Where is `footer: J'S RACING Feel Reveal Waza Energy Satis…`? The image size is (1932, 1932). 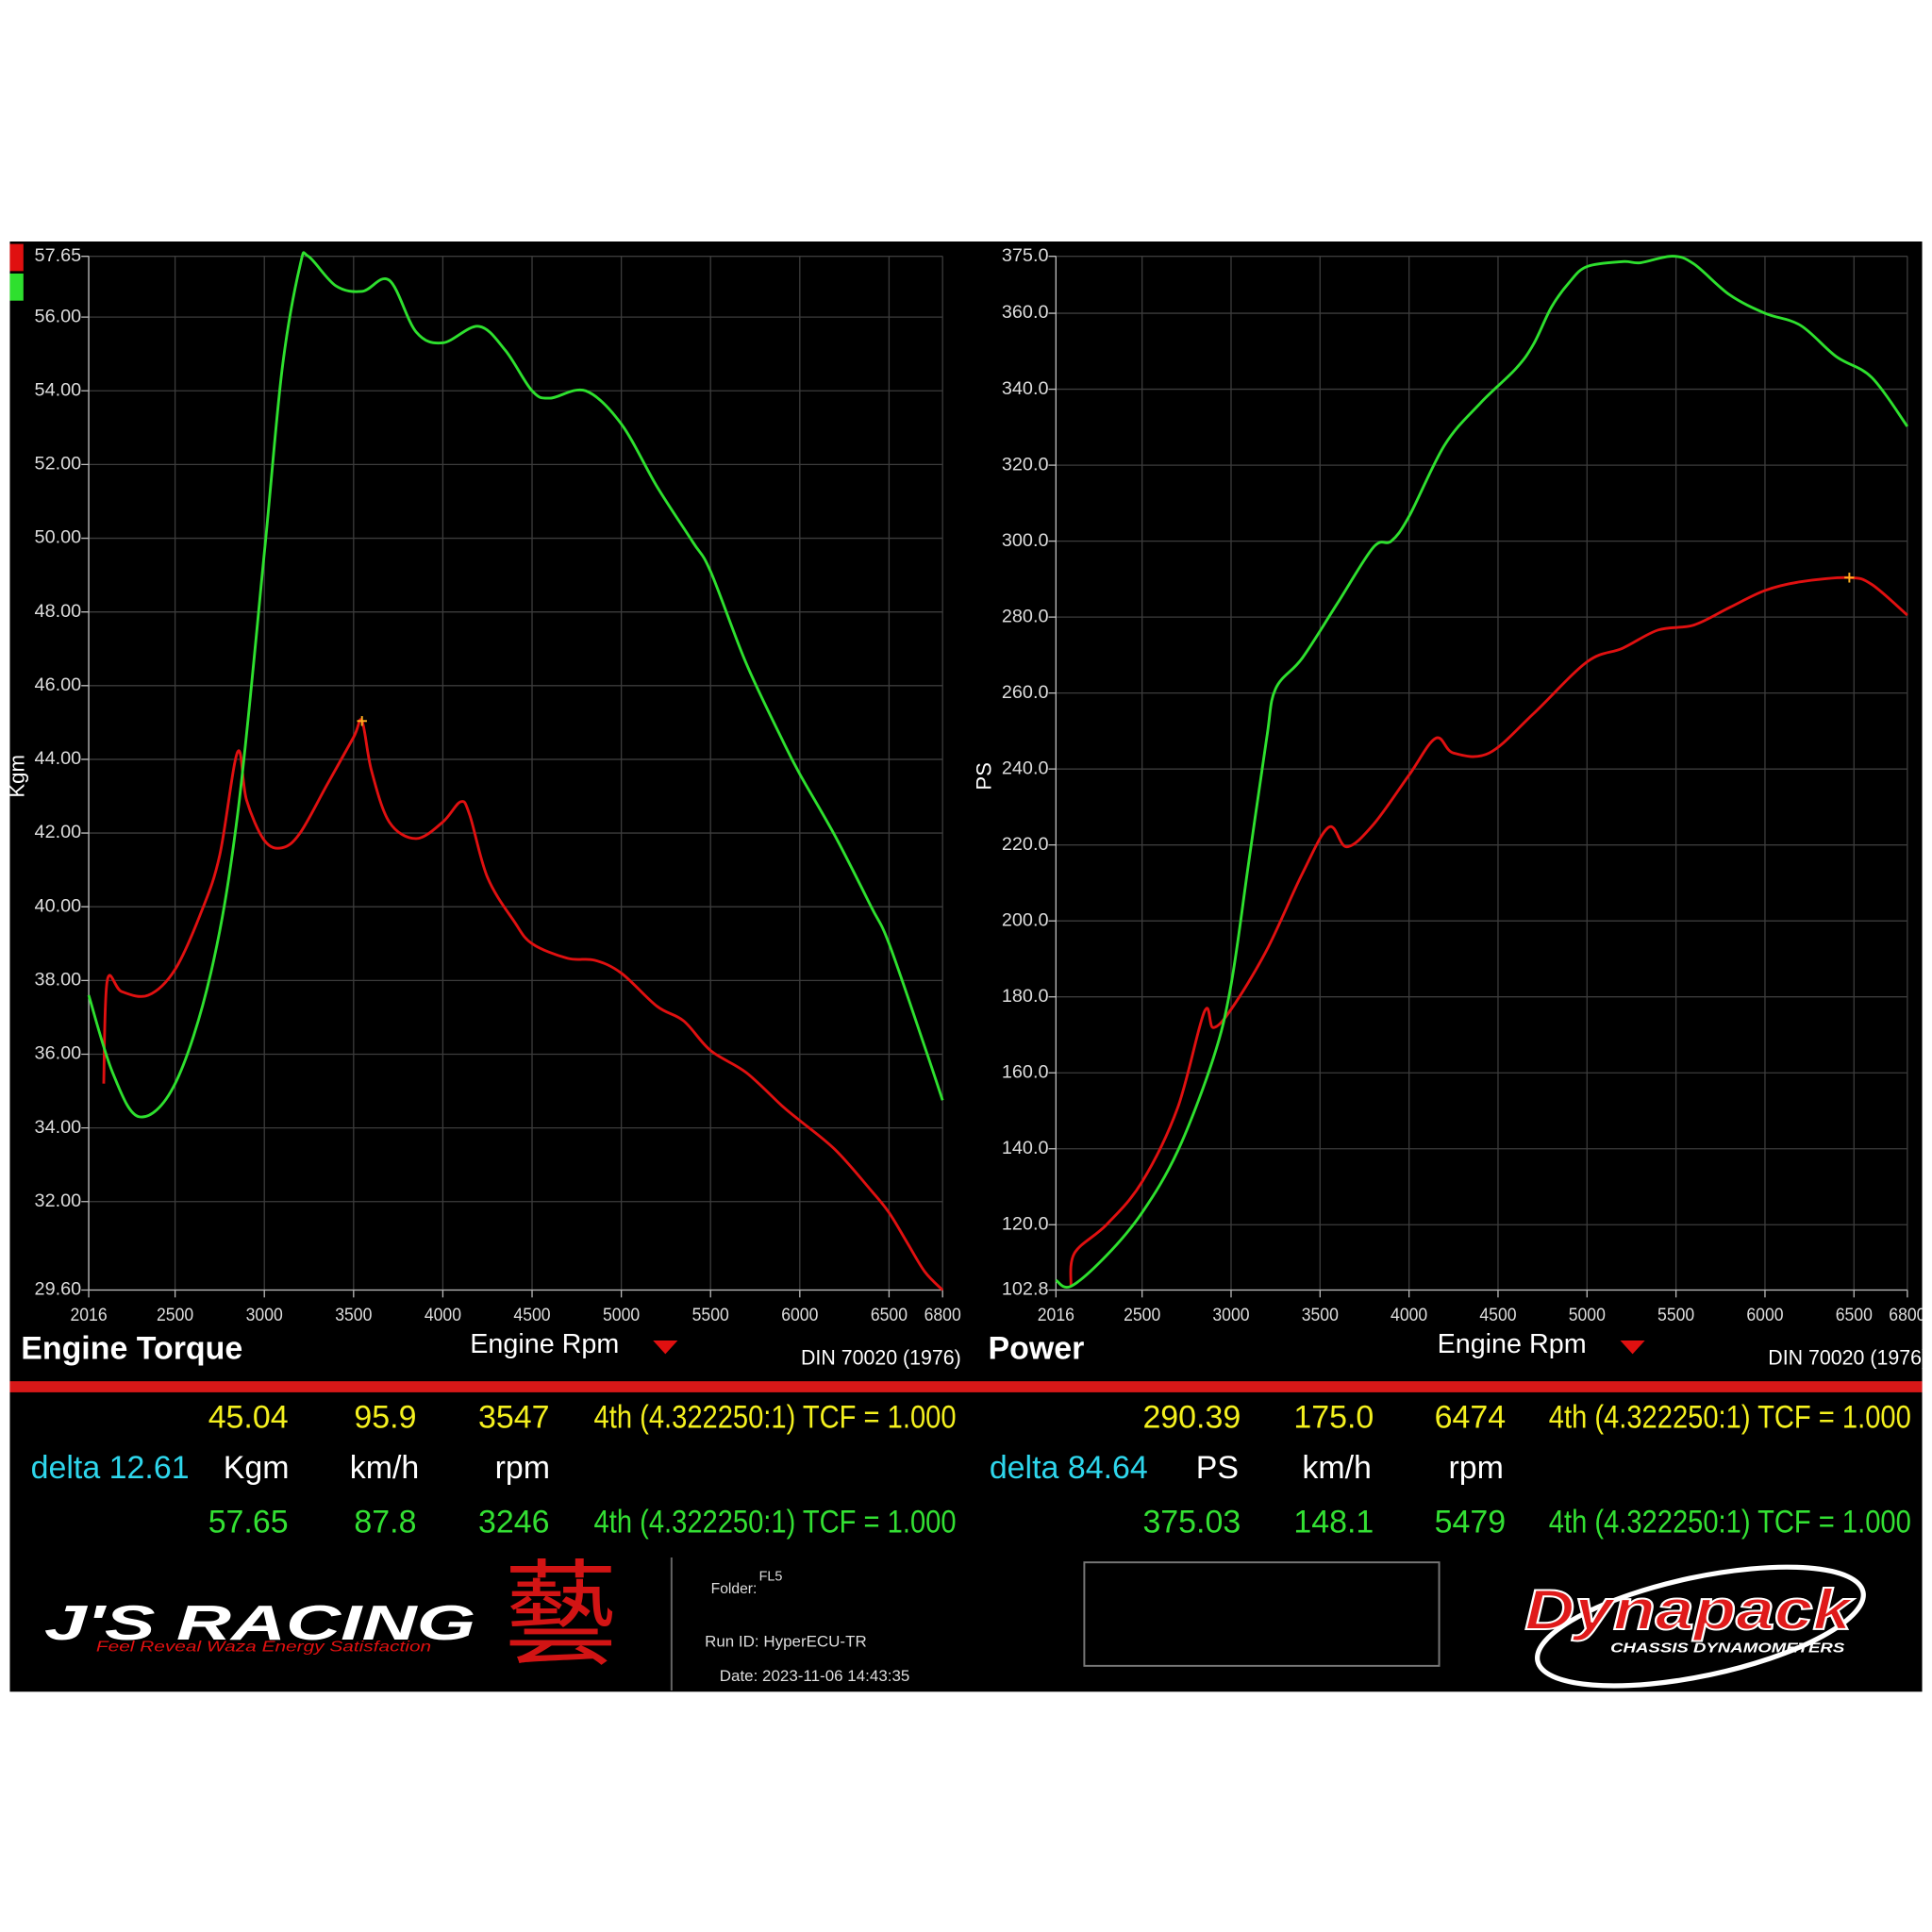
footer: J'S RACING Feel Reveal Waza Energy Satis… is located at coordinates (955, 1621).